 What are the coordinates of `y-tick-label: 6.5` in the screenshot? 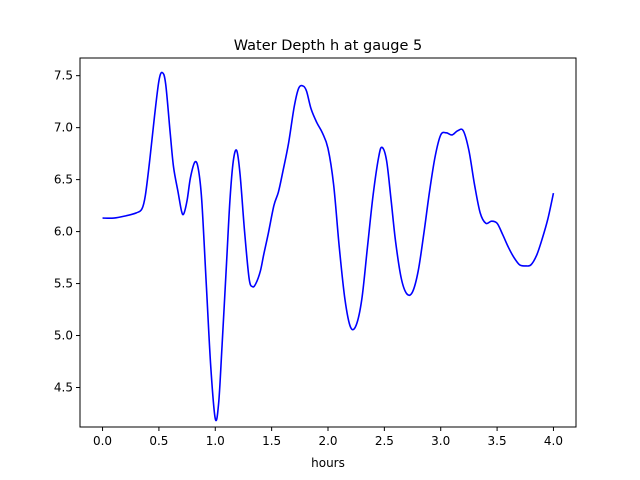 It's located at (63, 180).